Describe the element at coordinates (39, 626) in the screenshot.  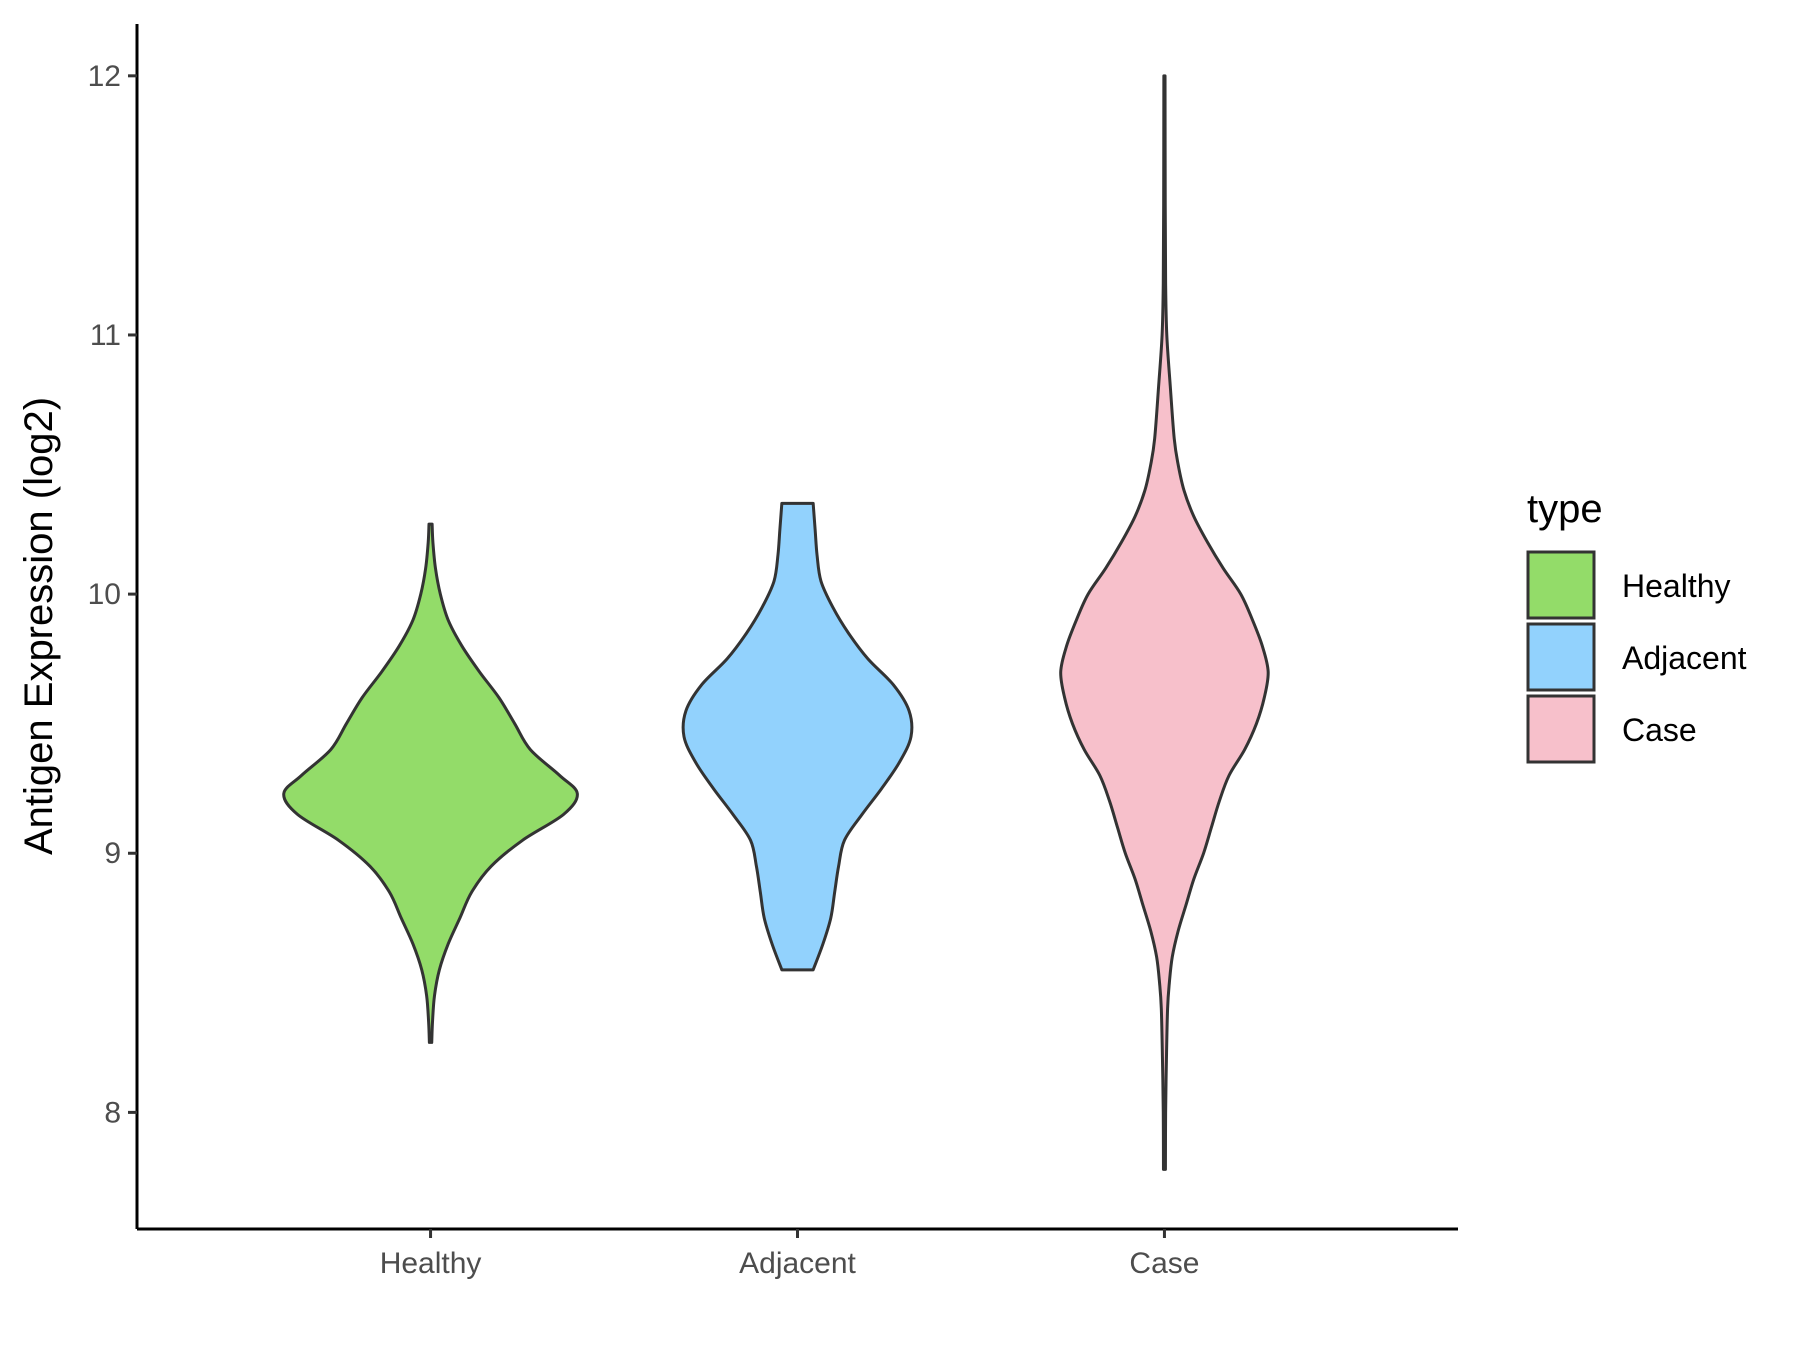
I see `y-axis-title: Antigen Expression (log2)` at that location.